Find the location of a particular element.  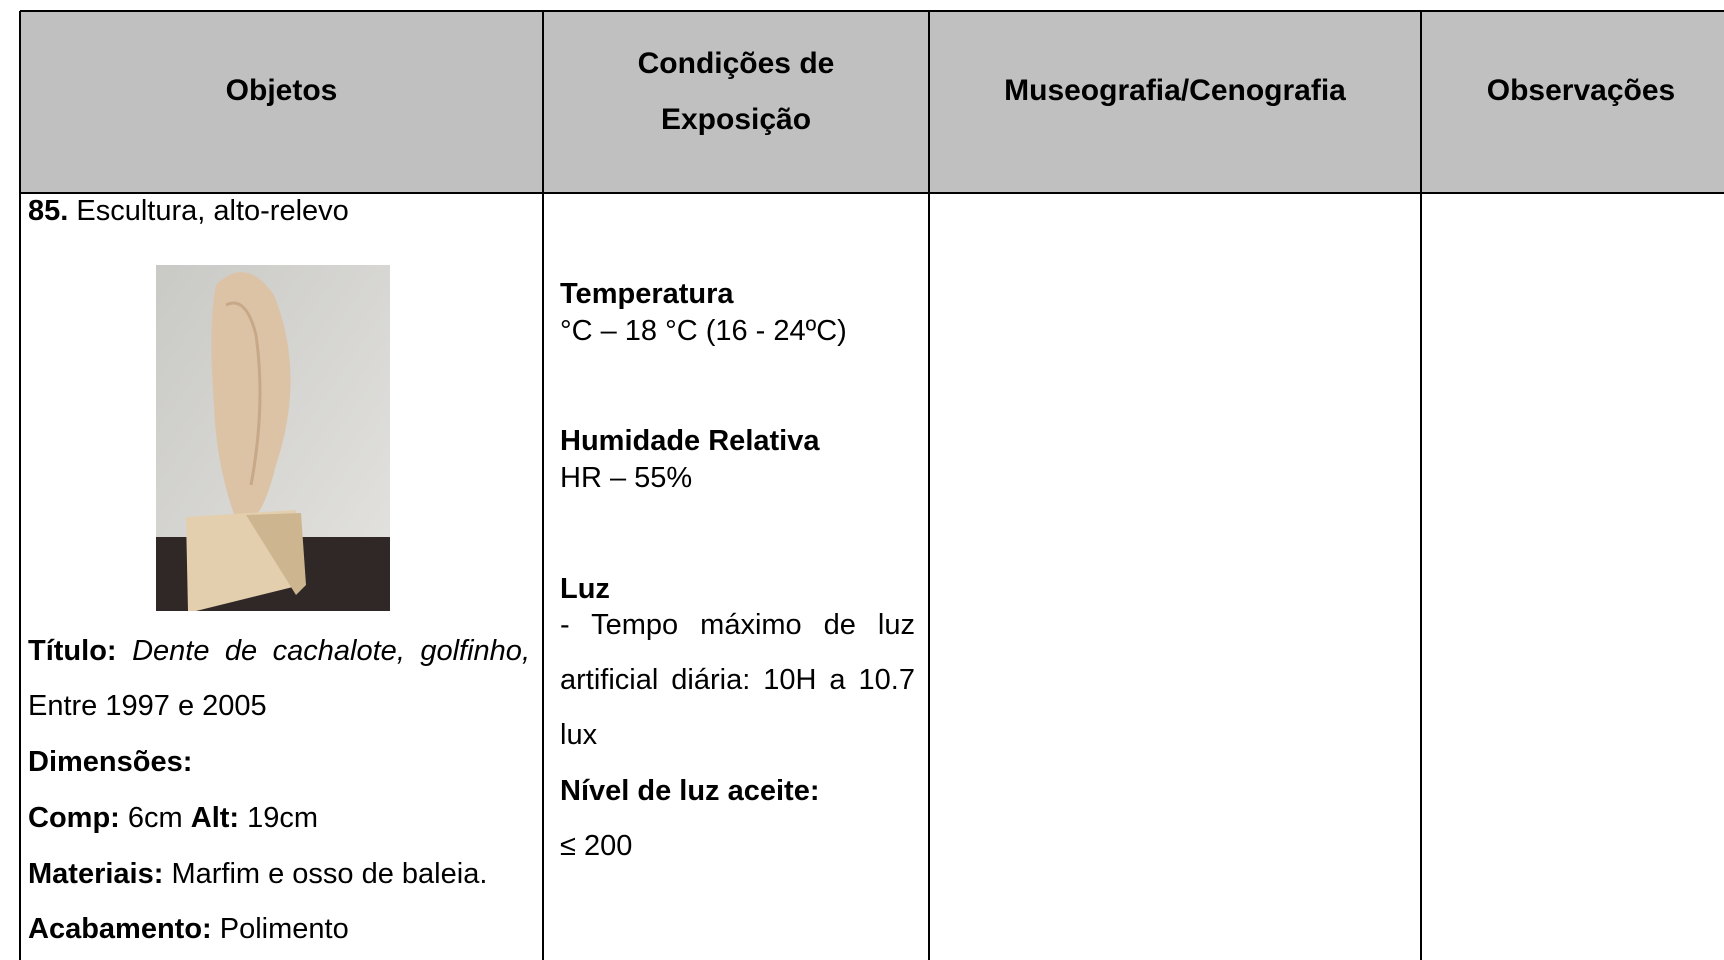

label: Título: is located at coordinates (72, 651).